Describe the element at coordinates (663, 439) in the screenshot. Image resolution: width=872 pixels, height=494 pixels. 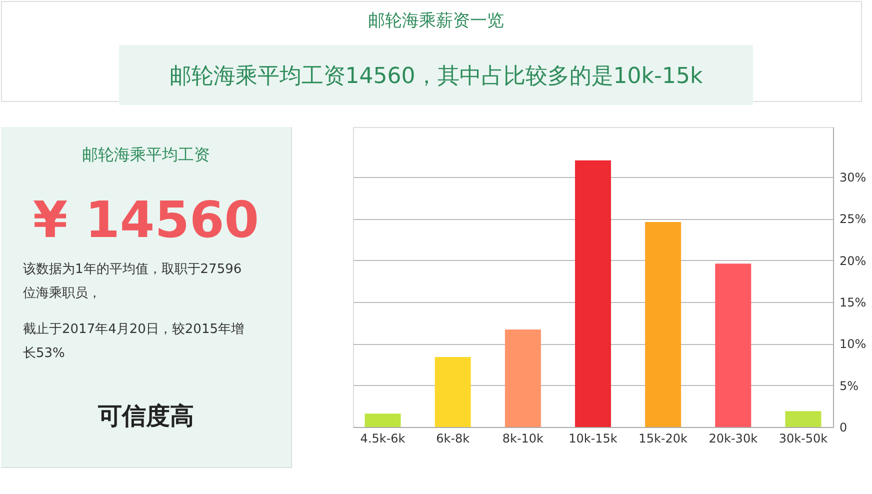
I see `x-tick-label: 15k-20k` at that location.